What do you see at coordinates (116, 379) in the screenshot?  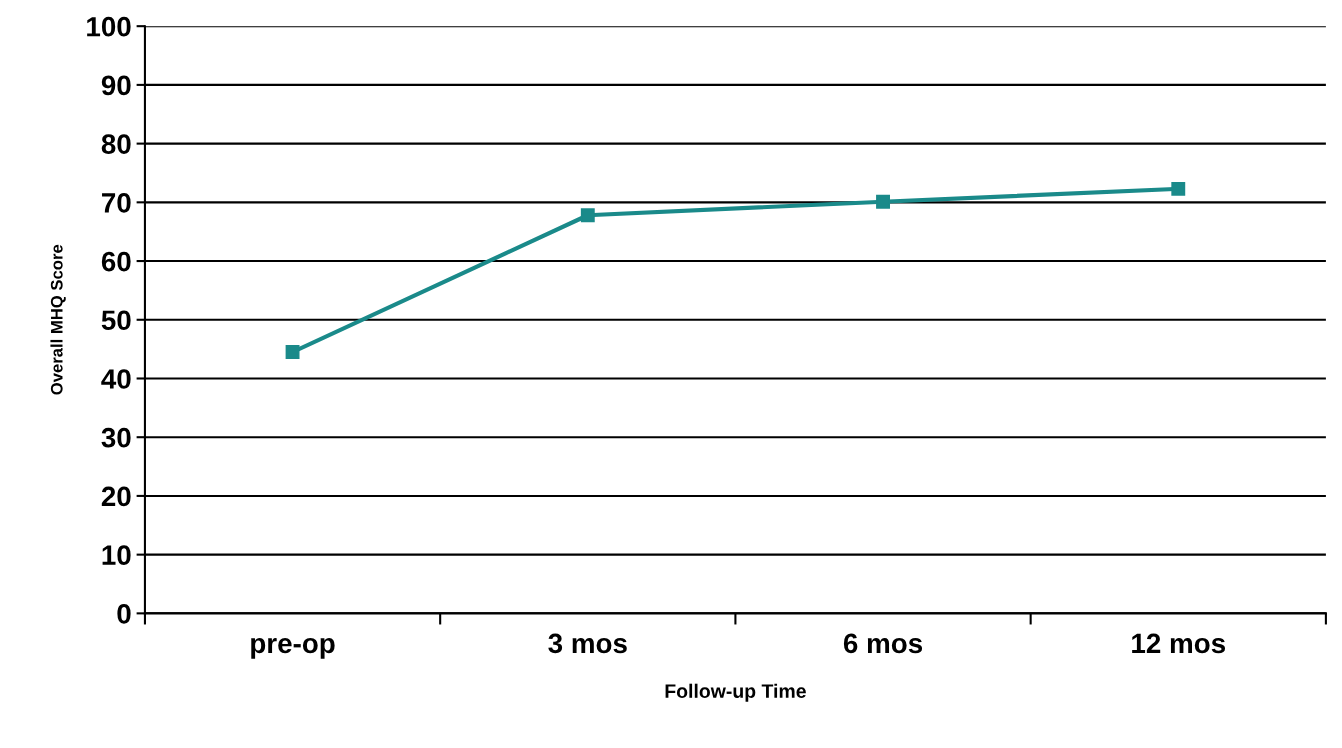 I see `y-tick-label: 40` at bounding box center [116, 379].